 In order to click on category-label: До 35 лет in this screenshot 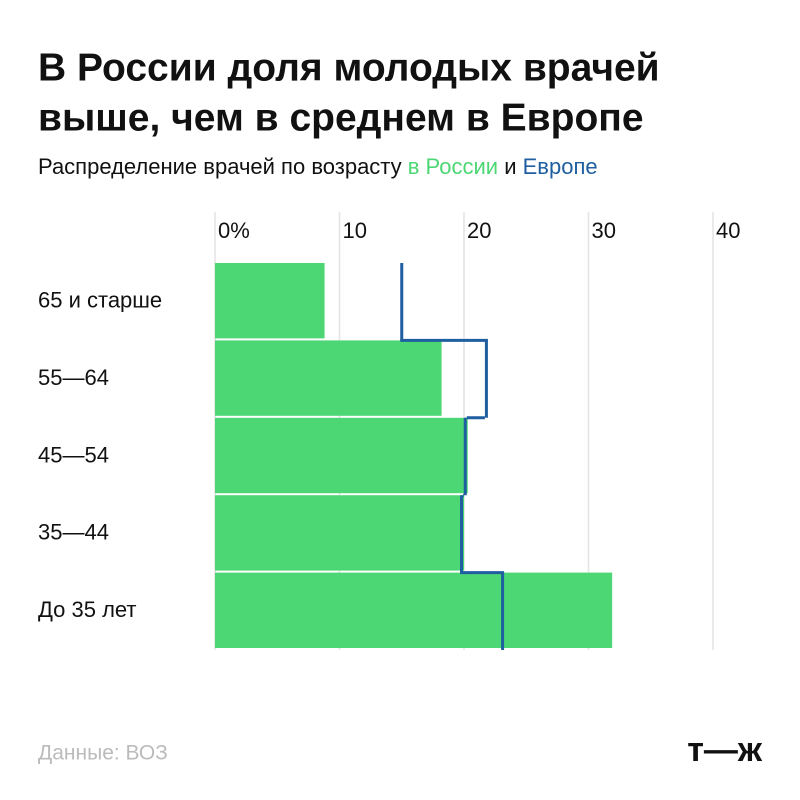, I will do `click(87, 609)`.